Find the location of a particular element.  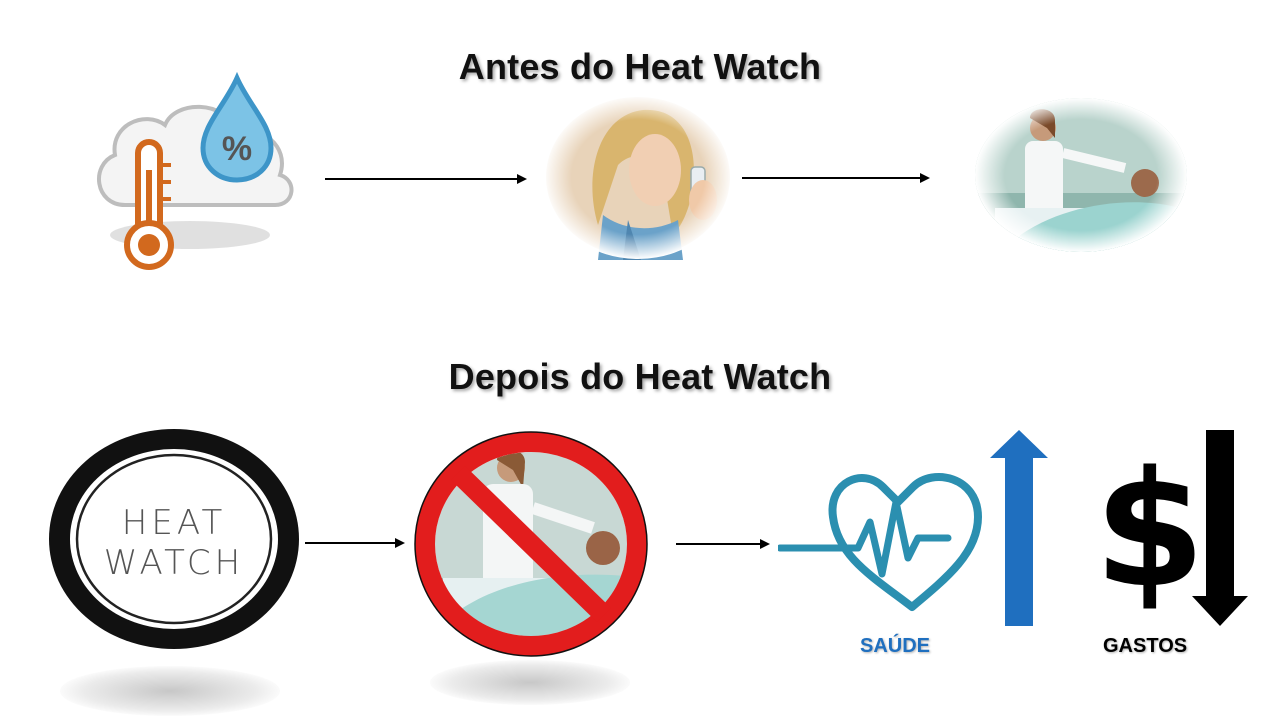

arrow-up-icon is located at coordinates (1019, 528).